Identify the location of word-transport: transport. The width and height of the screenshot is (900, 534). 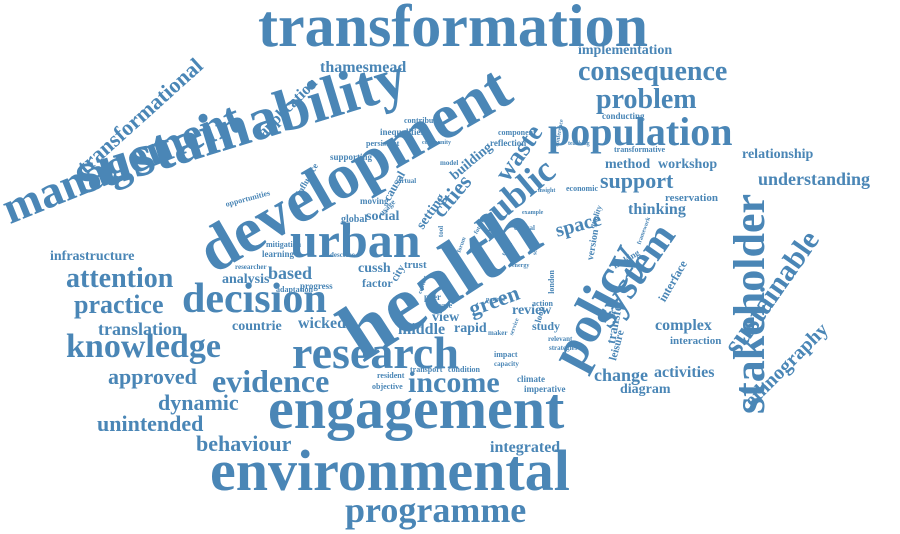
(426, 369).